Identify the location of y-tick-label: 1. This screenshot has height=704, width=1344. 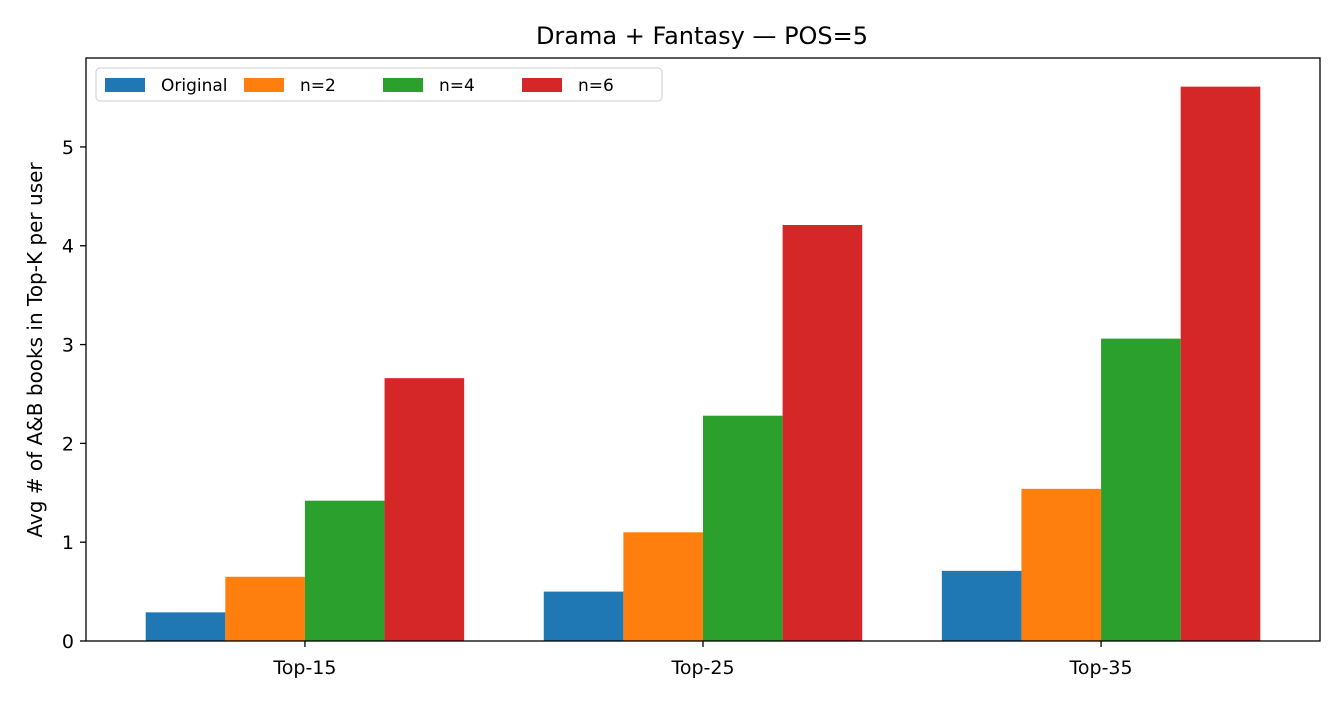
(68, 543).